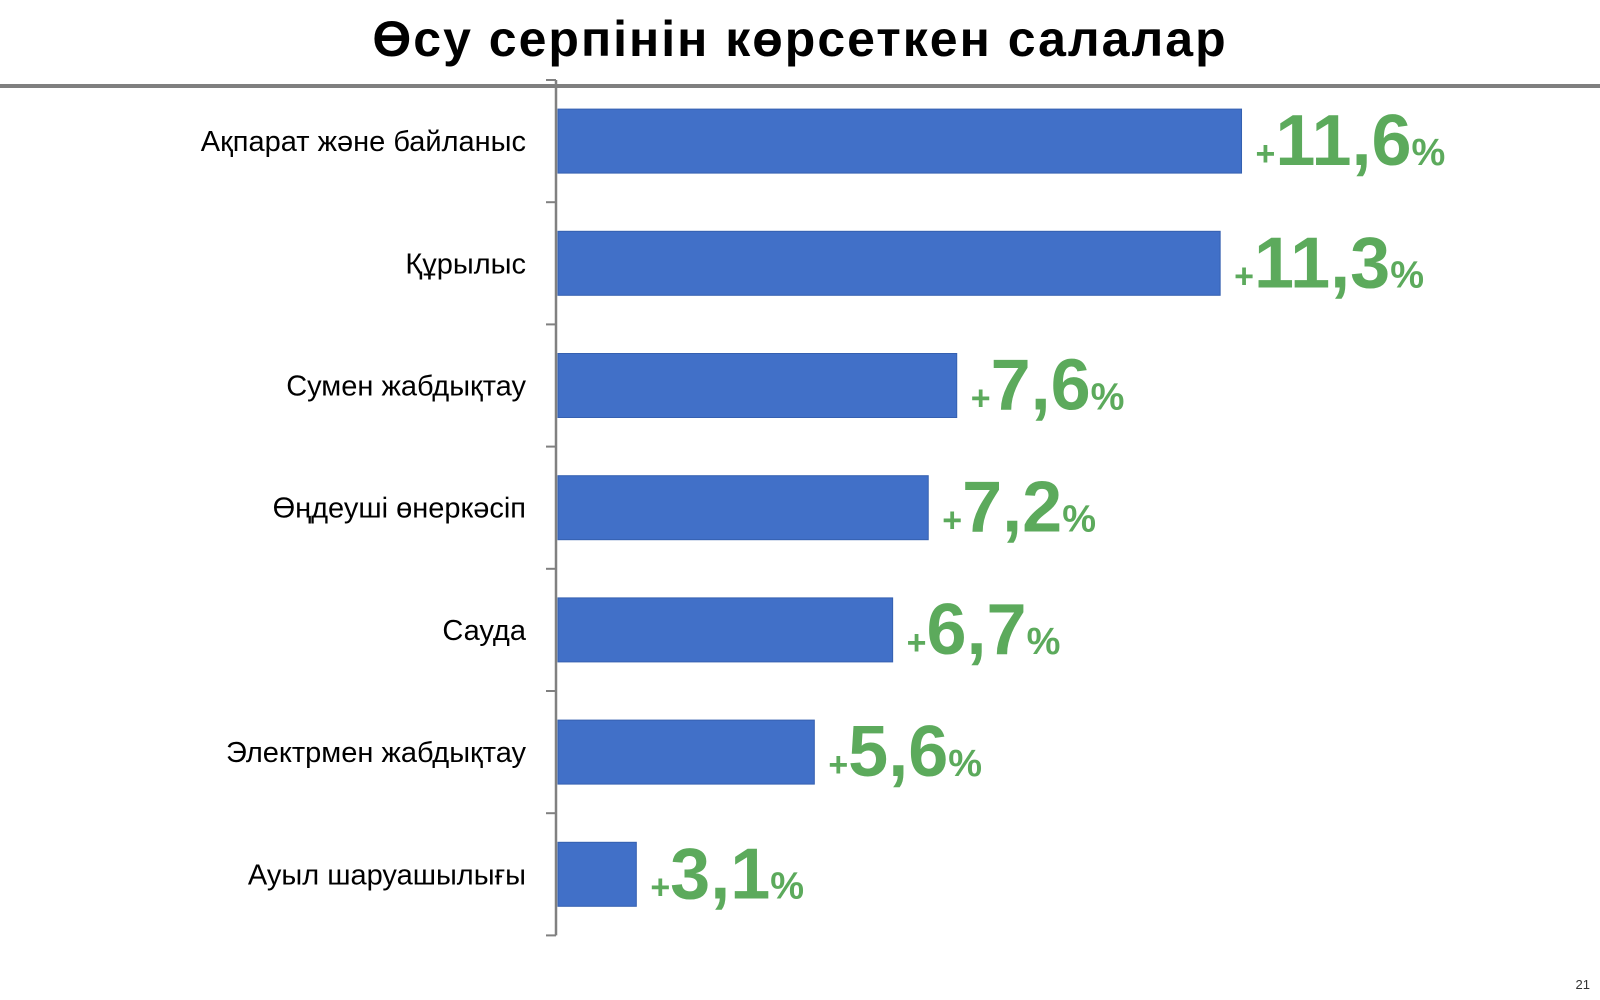 This screenshot has width=1600, height=1000. I want to click on data-label: +5,6%, so click(905, 752).